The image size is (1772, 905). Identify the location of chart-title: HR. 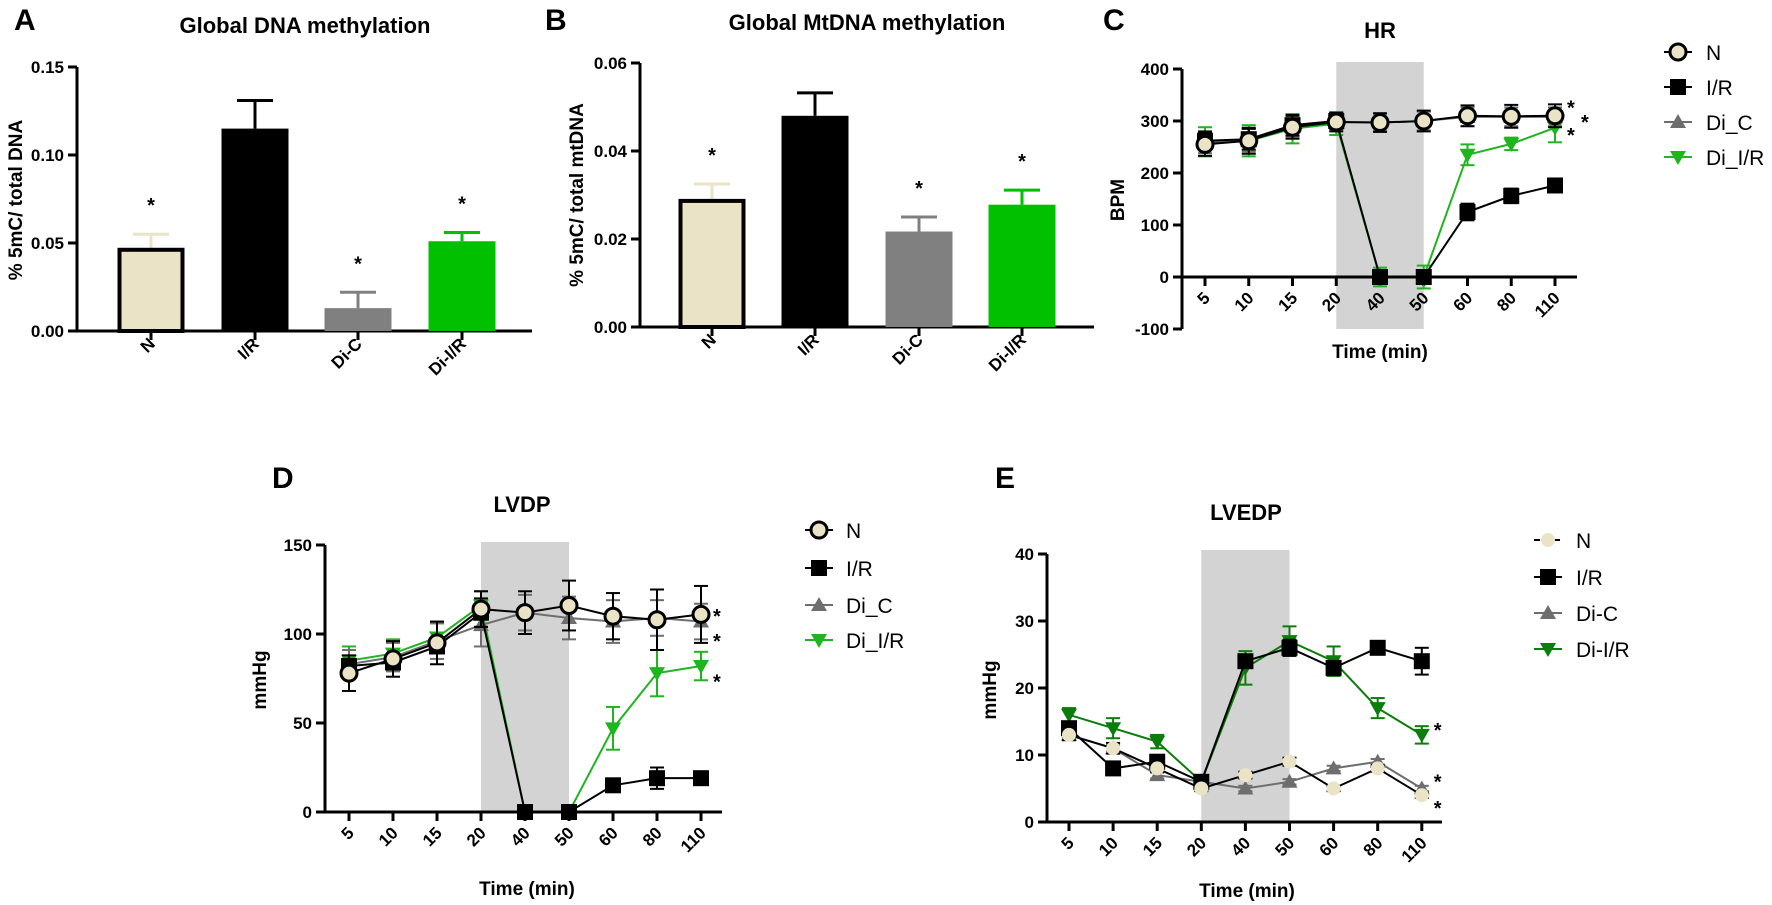
(1380, 30).